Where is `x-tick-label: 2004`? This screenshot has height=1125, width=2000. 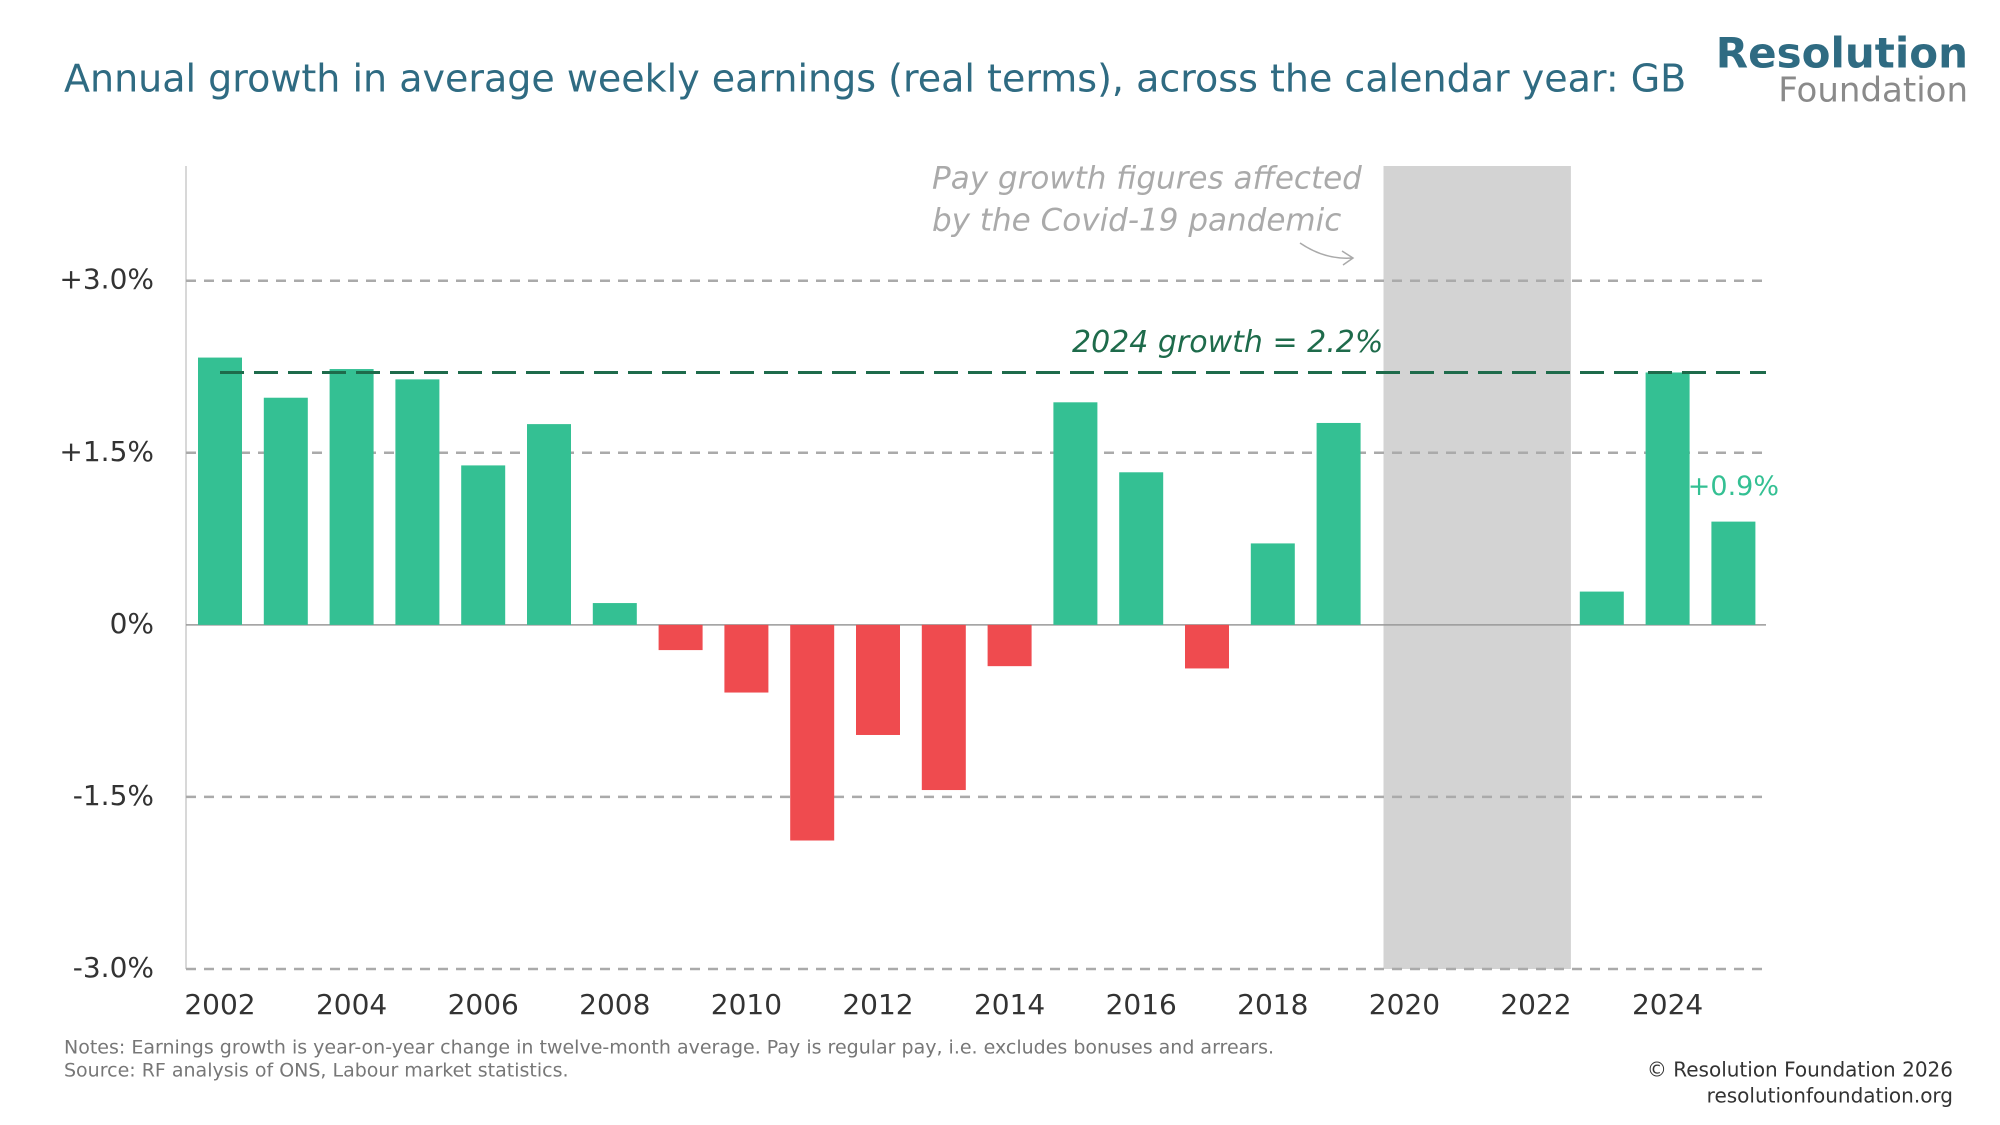
x-tick-label: 2004 is located at coordinates (351, 1004).